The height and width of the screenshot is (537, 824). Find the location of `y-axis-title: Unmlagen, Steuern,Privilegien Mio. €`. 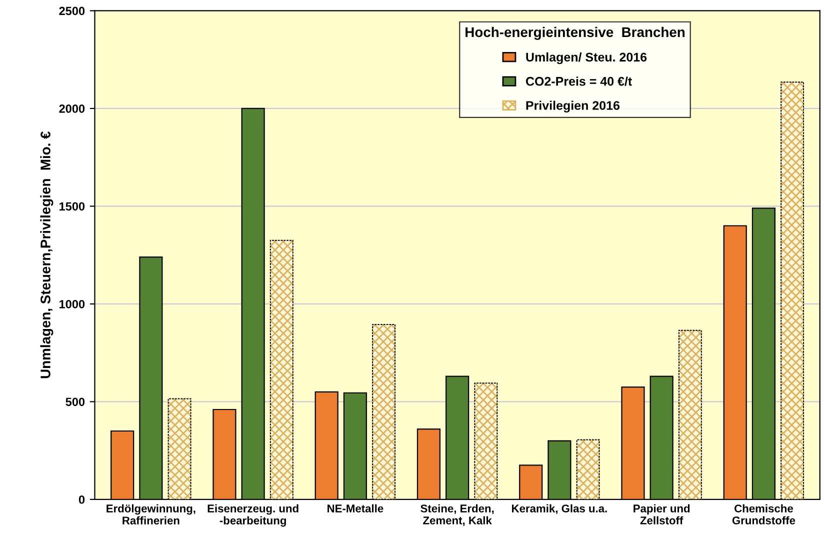

y-axis-title: Unmlagen, Steuern,Privilegien Mio. € is located at coordinates (47, 254).